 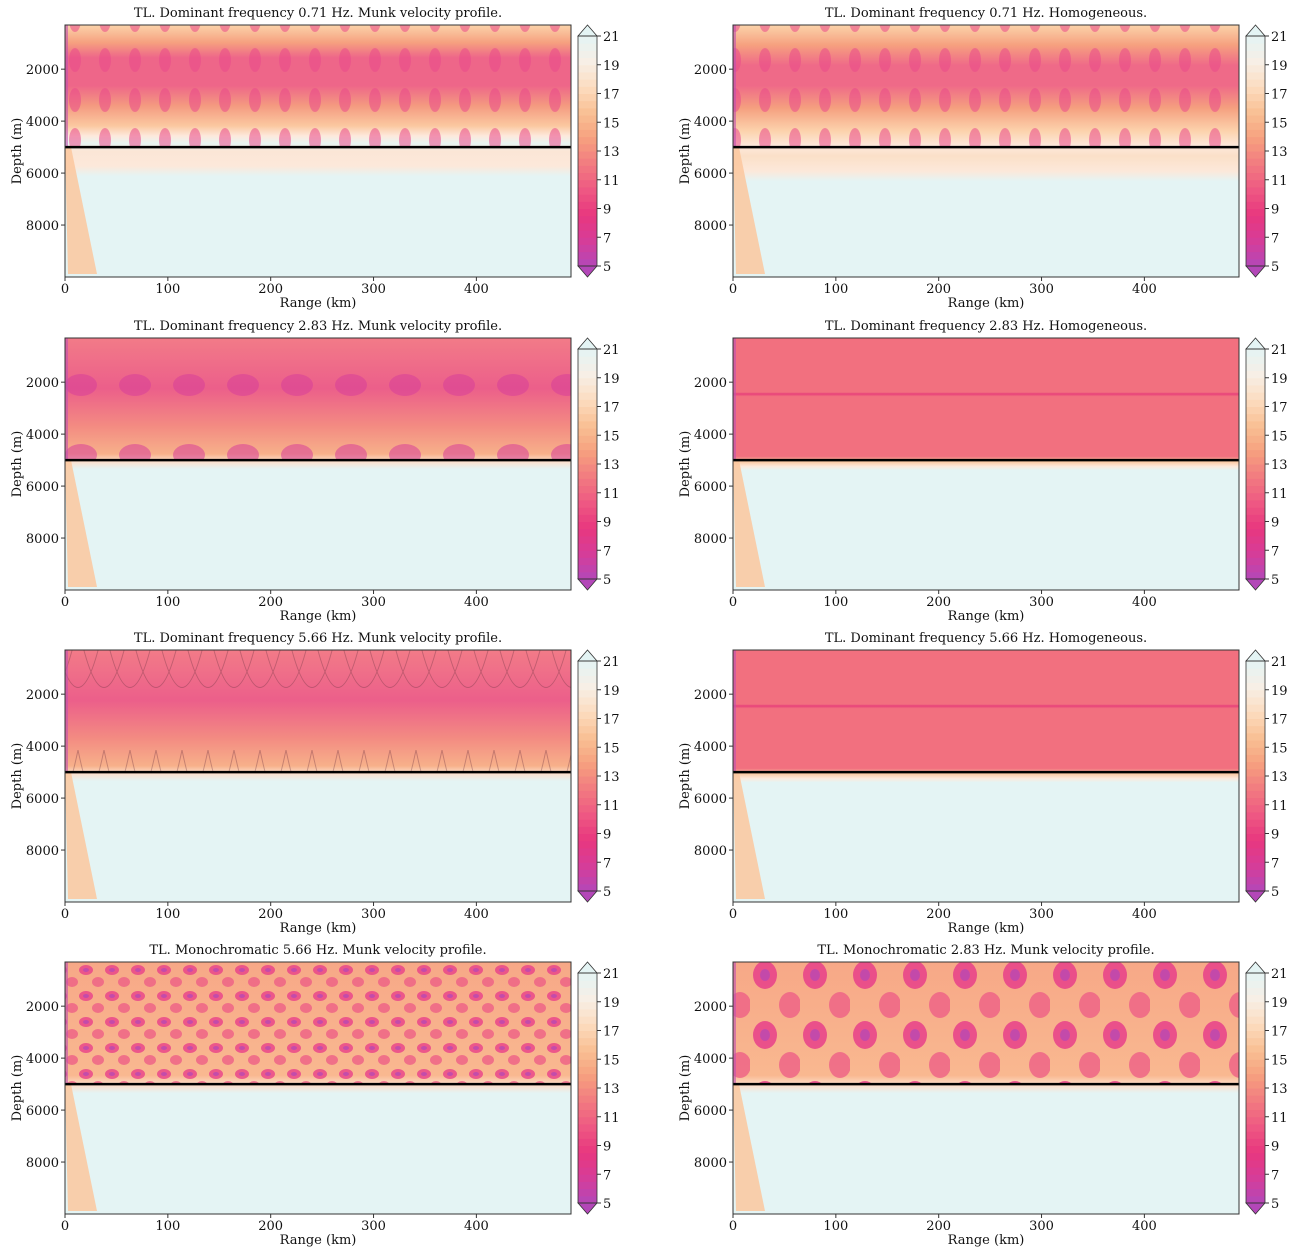 What do you see at coordinates (270, 914) in the screenshot?
I see `x-tick-label: 200` at bounding box center [270, 914].